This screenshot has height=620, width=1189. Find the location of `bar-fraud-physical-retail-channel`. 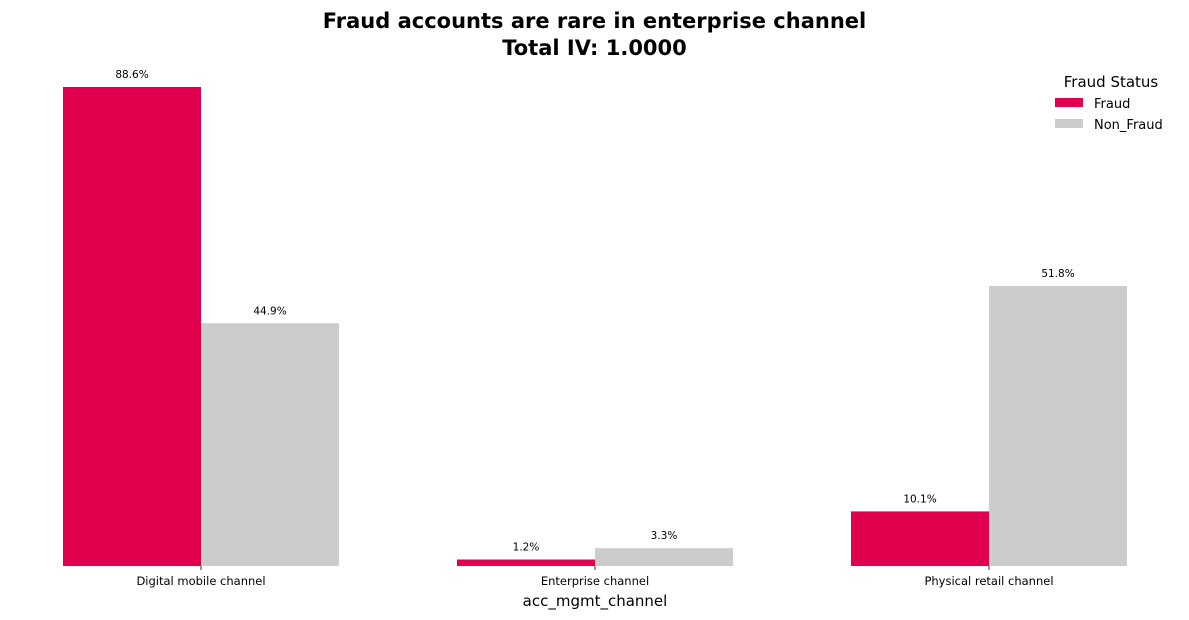

bar-fraud-physical-retail-channel is located at coordinates (920, 538).